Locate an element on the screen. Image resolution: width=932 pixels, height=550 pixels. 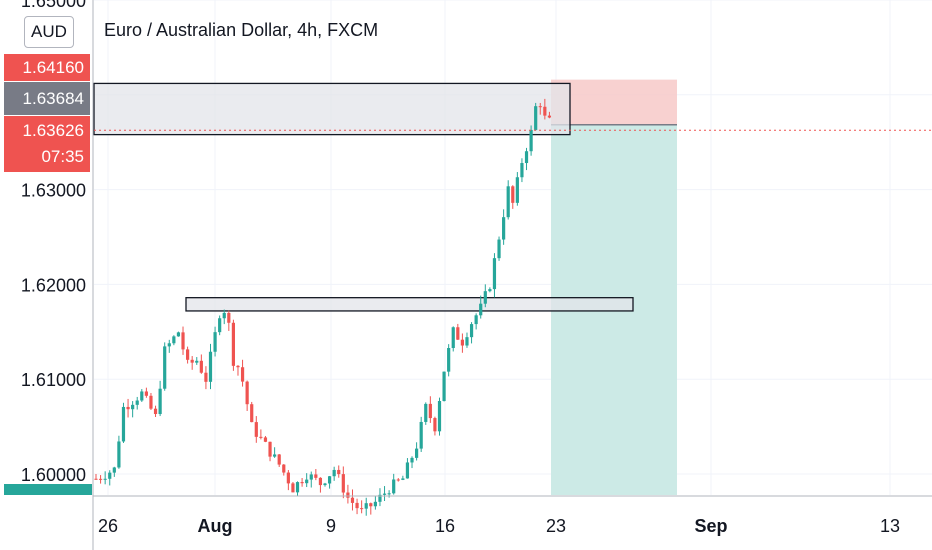
x-tick-label: 9 is located at coordinates (331, 526).